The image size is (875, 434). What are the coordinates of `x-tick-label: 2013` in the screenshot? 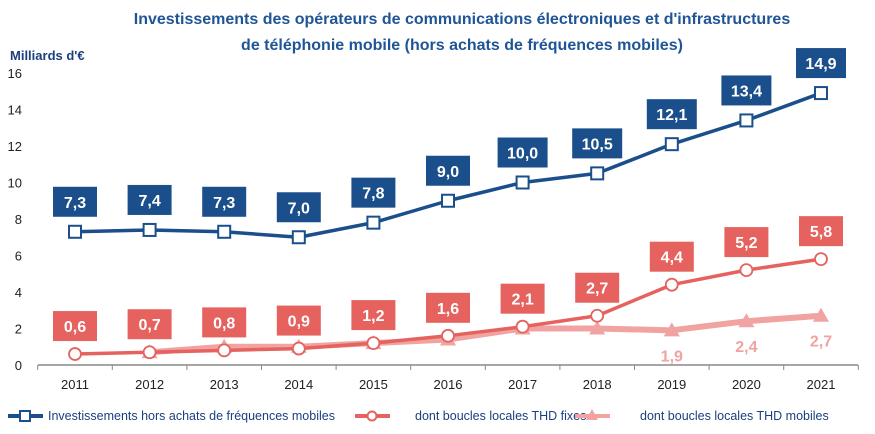 It's located at (224, 384).